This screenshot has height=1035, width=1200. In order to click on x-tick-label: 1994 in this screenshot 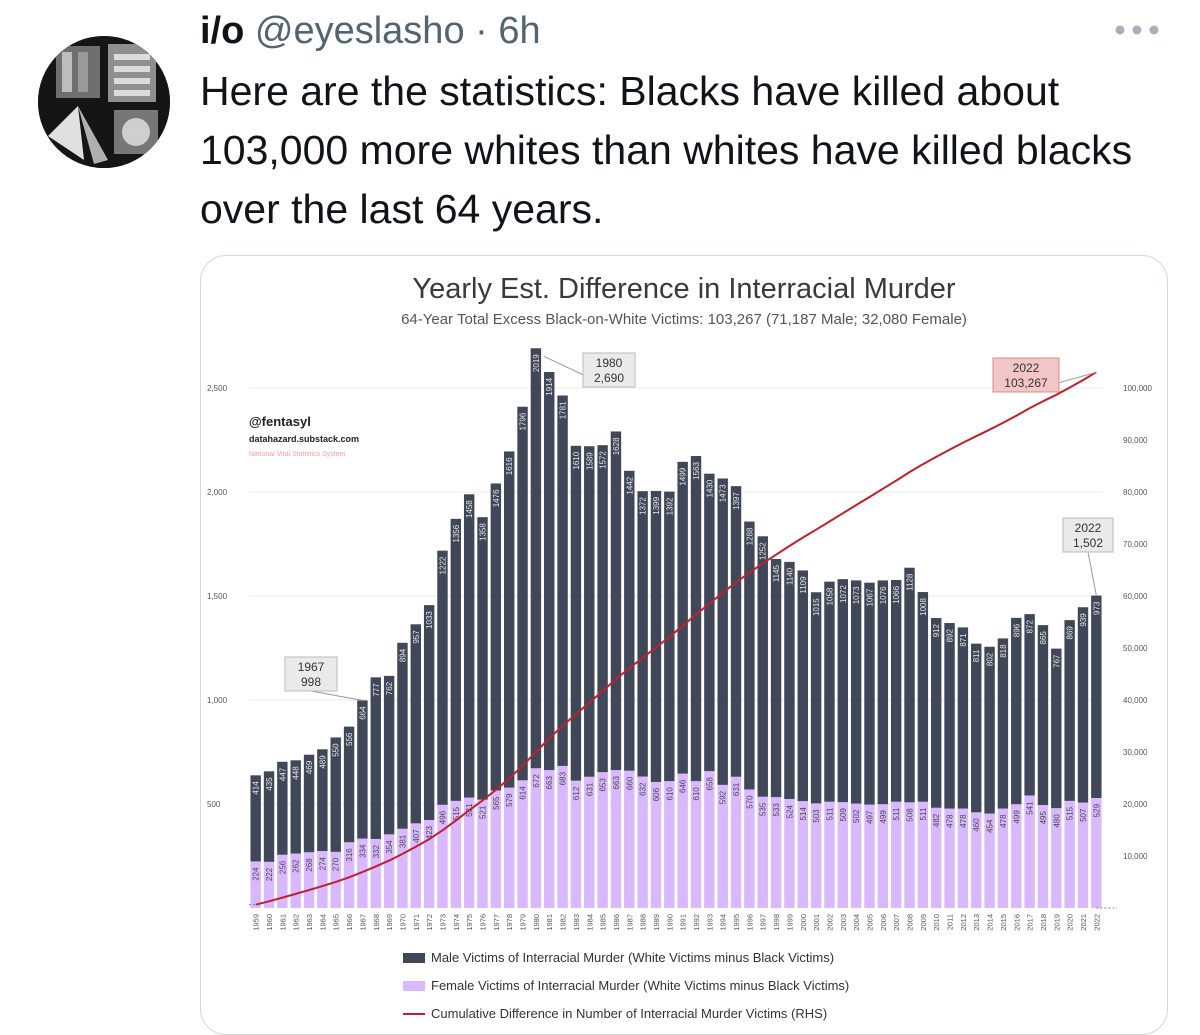, I will do `click(723, 922)`.